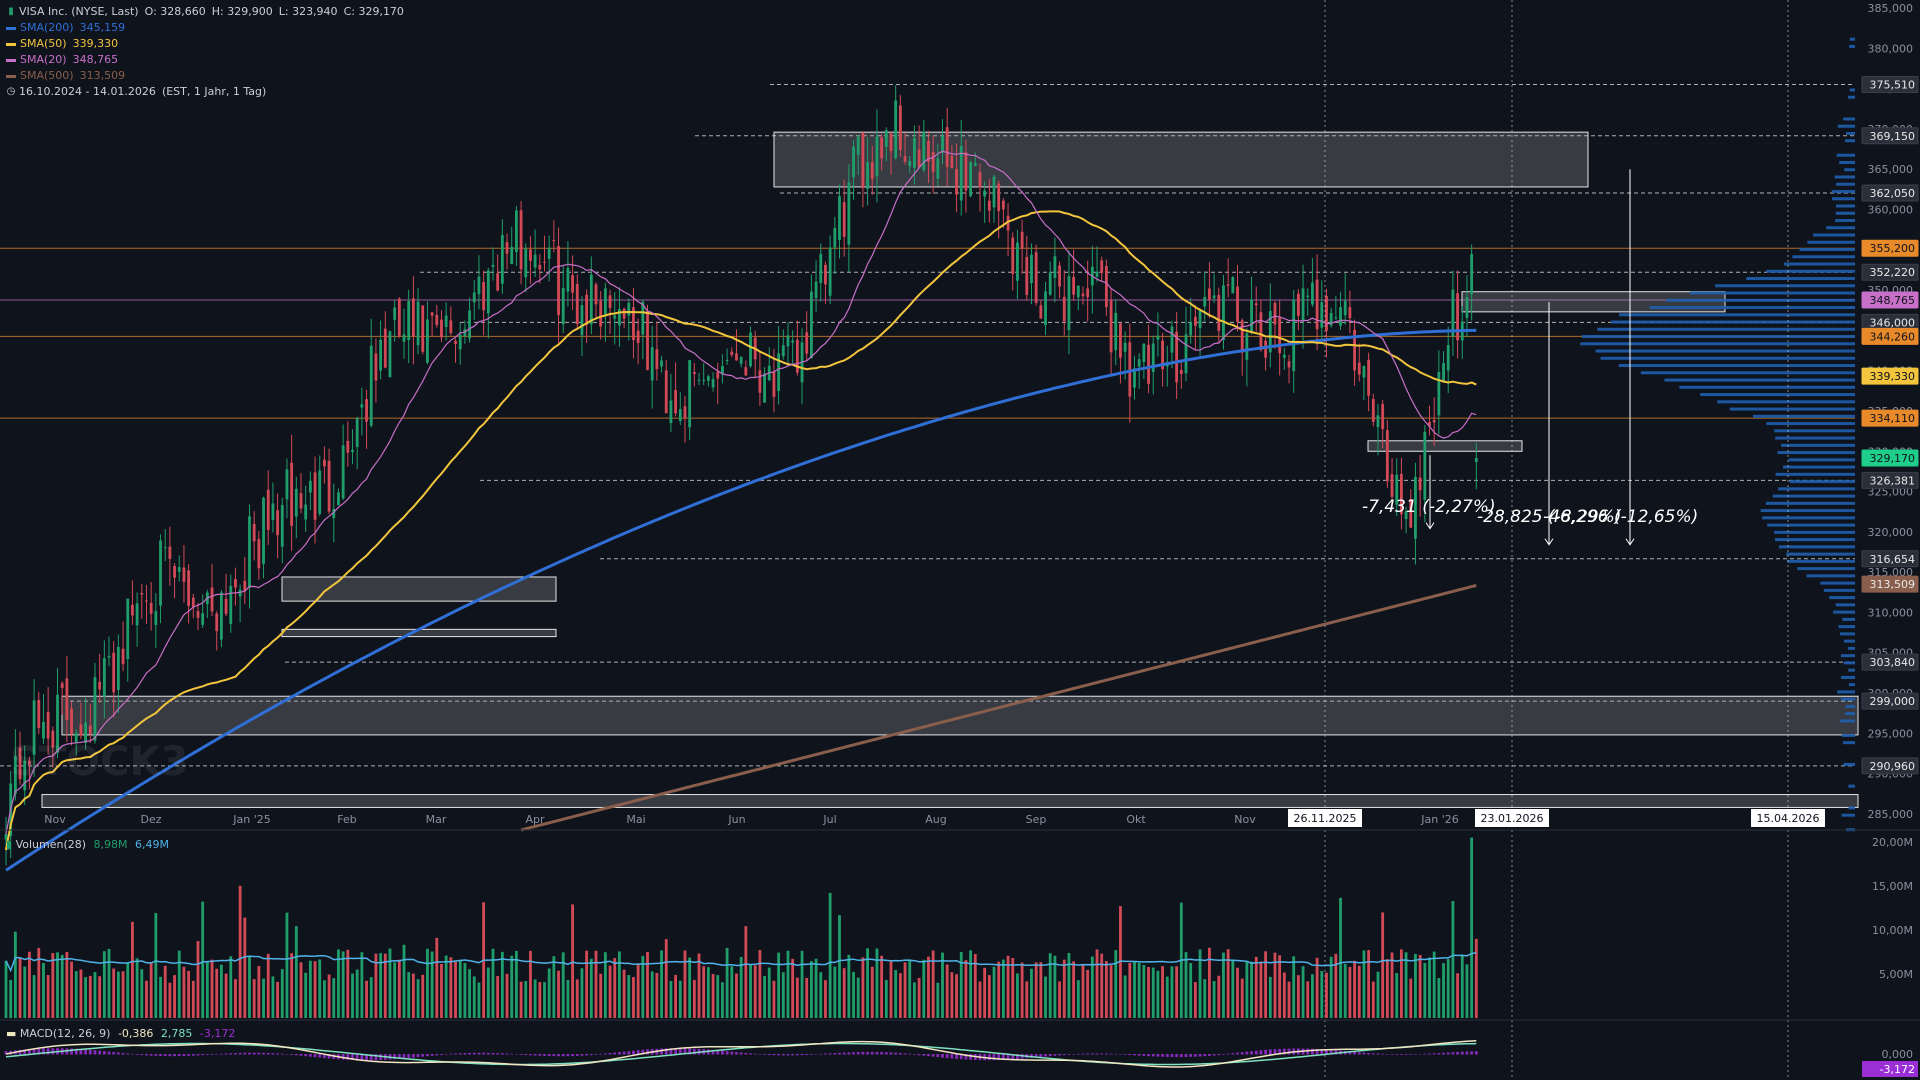 This screenshot has height=1080, width=1920. What do you see at coordinates (205, 28) in the screenshot?
I see `legend-sma200: SMA(200) 345,159` at bounding box center [205, 28].